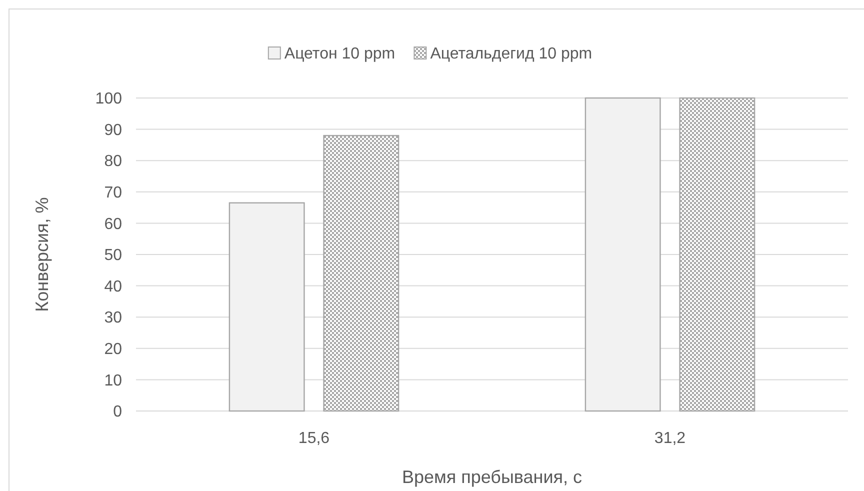 The width and height of the screenshot is (864, 491). Describe the element at coordinates (113, 130) in the screenshot. I see `y-tick-label: 90` at that location.